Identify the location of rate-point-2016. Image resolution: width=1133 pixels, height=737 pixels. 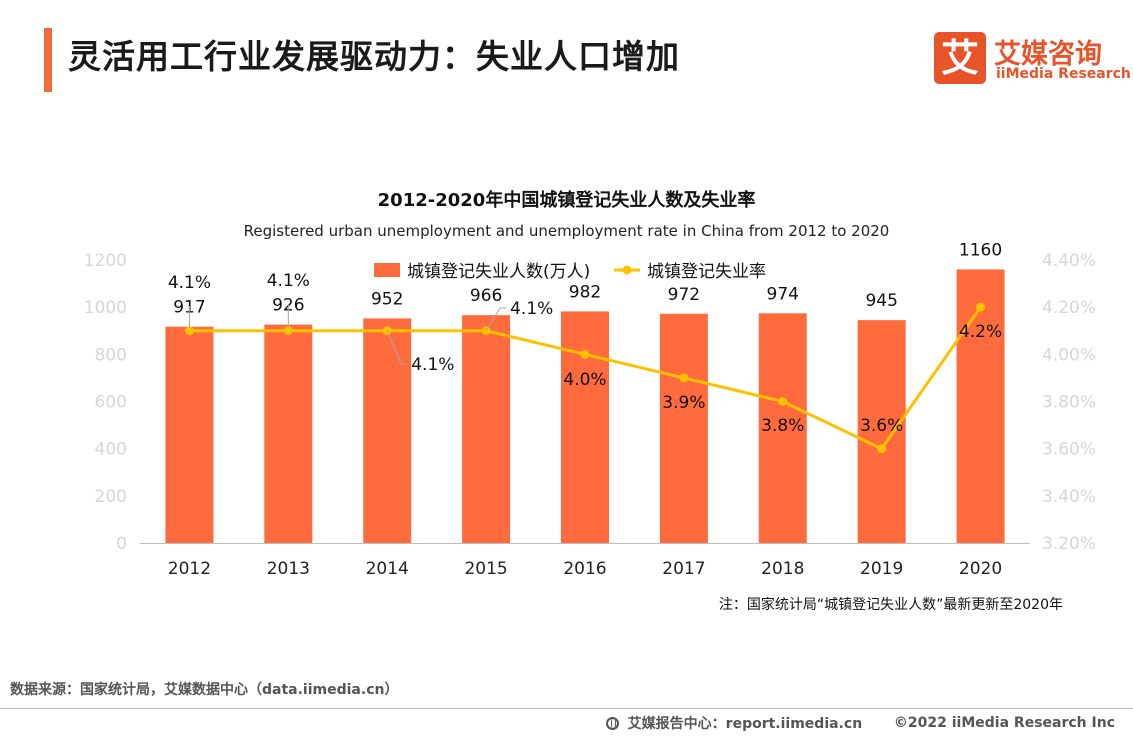
(585, 354).